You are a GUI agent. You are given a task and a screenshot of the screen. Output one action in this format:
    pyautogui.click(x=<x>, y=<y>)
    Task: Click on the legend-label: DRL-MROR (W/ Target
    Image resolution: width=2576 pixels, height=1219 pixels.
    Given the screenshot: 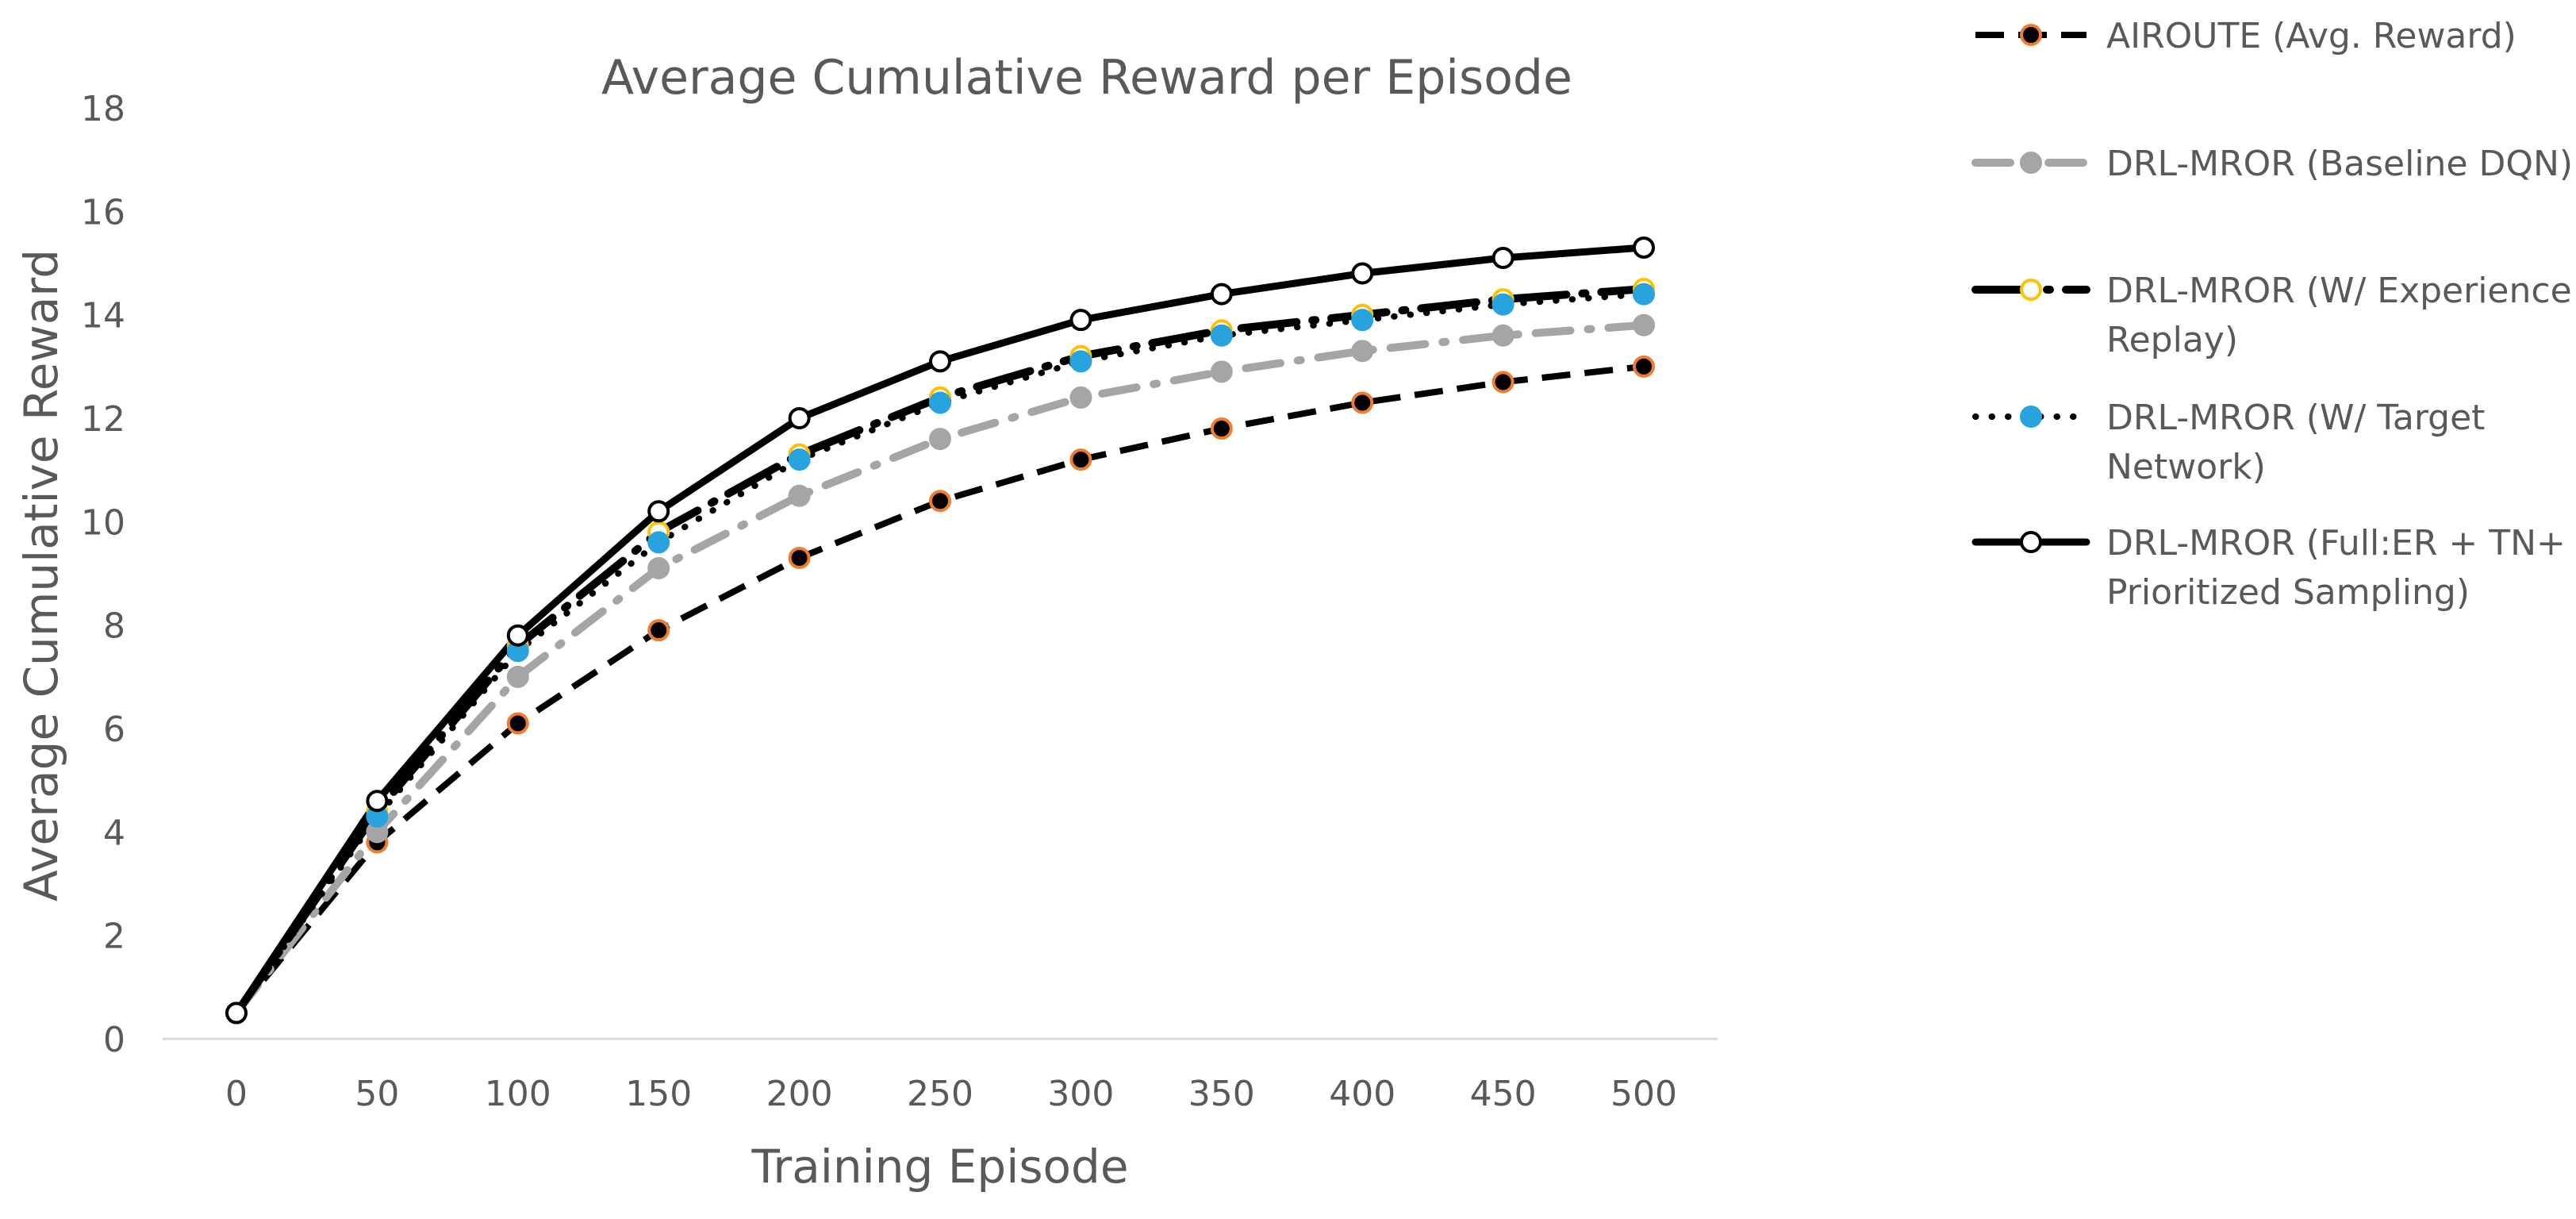 What is the action you would take?
    pyautogui.click(x=2295, y=418)
    